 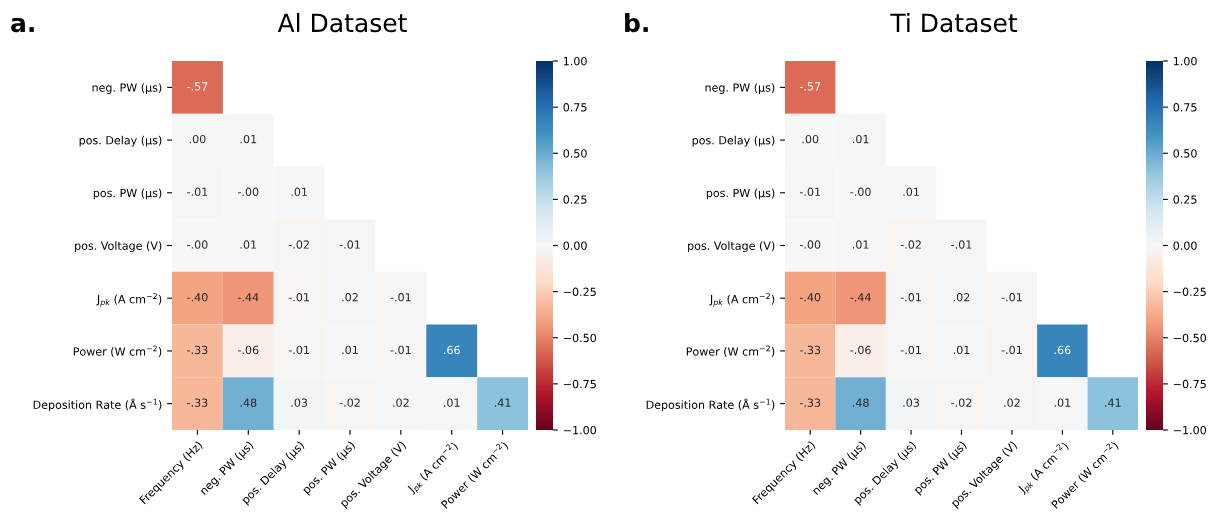 What do you see at coordinates (954, 22) in the screenshot?
I see `chart-title: Ti Dataset` at bounding box center [954, 22].